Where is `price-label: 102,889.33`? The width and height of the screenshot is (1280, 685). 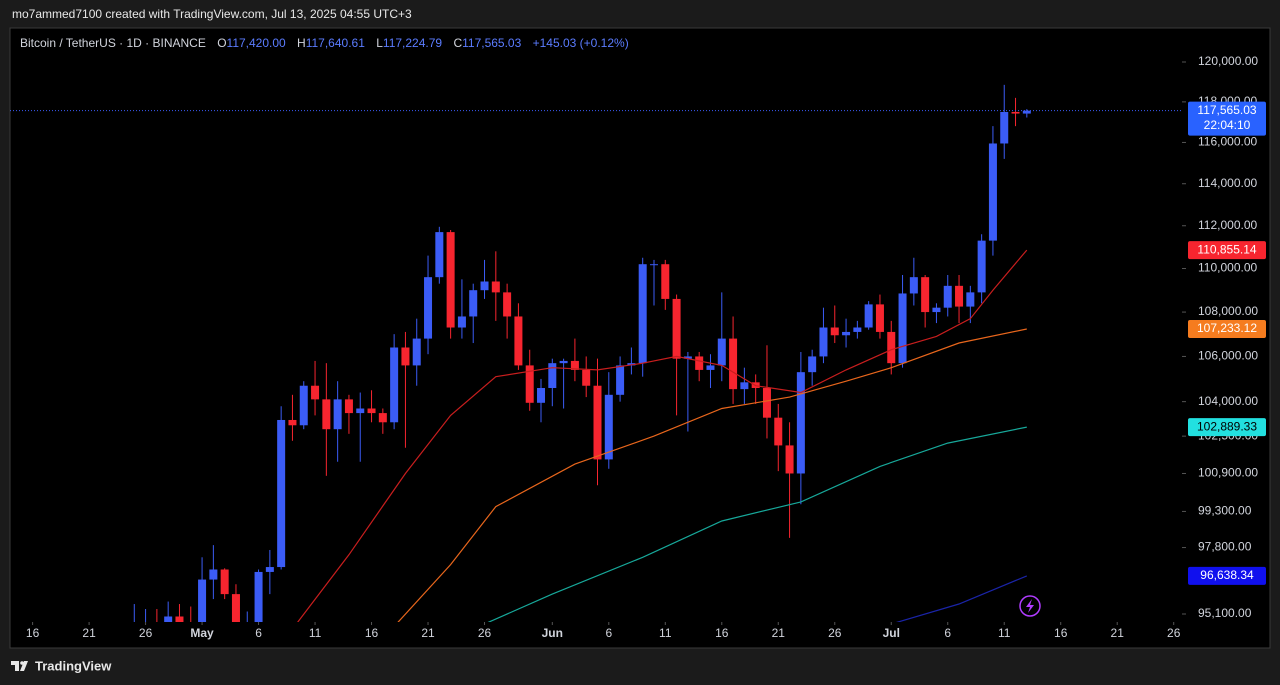
price-label: 102,889.33 is located at coordinates (1227, 426).